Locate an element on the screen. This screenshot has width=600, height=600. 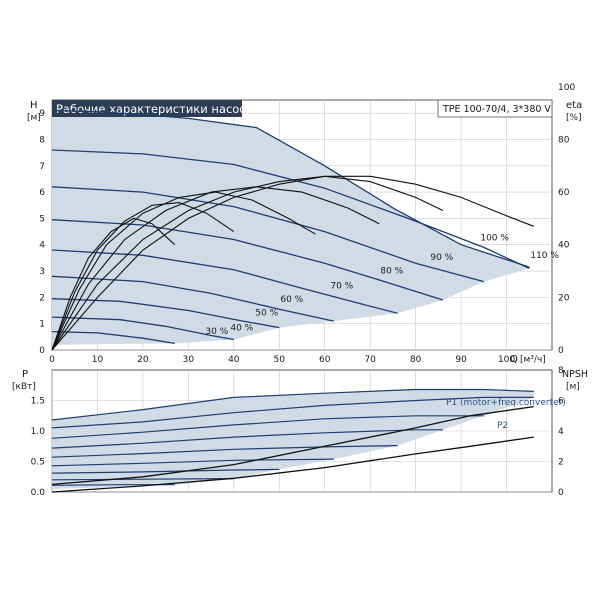
x-tick-label: 70 is located at coordinates (370, 360).